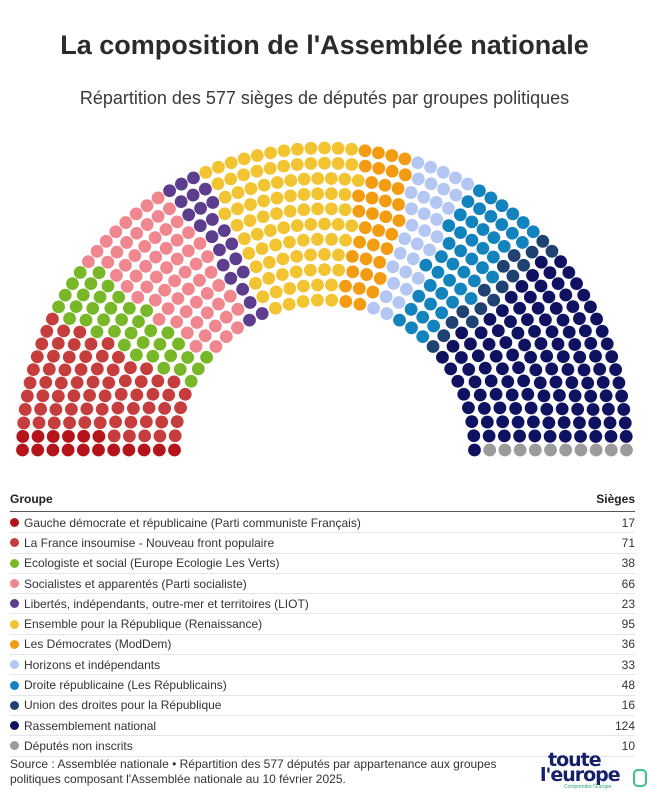 The width and height of the screenshot is (649, 800). I want to click on legend-seat-count: 10, so click(628, 745).